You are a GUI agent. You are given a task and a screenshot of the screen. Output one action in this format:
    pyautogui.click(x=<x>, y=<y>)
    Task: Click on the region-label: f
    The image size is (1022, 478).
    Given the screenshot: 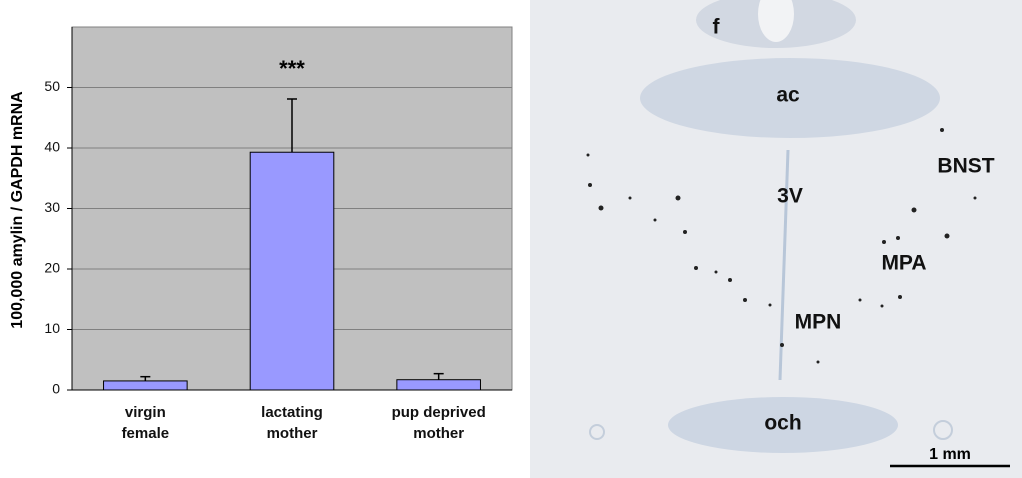 What is the action you would take?
    pyautogui.click(x=717, y=27)
    